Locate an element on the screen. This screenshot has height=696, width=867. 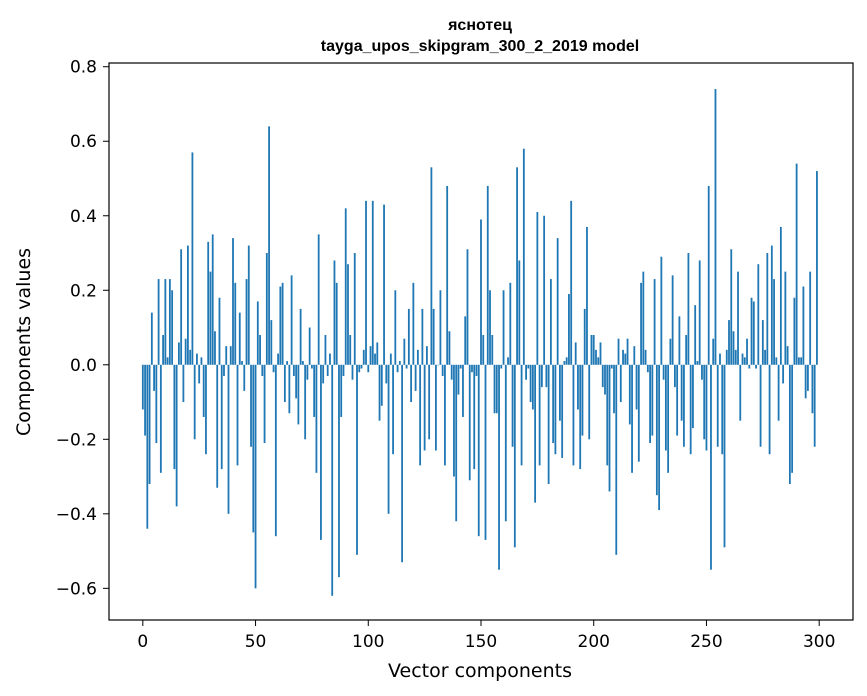
x-tick-label: 50 is located at coordinates (256, 642).